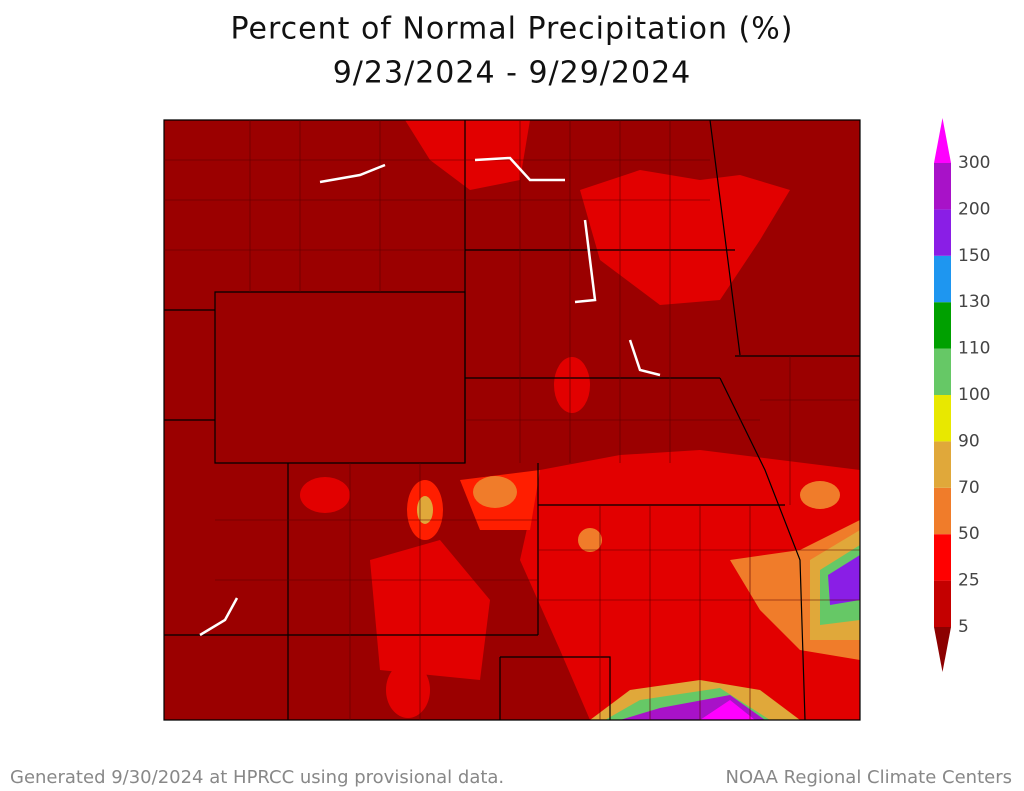 Image resolution: width=1024 pixels, height=791 pixels. Describe the element at coordinates (963, 627) in the screenshot. I see `legend-label: 5` at that location.